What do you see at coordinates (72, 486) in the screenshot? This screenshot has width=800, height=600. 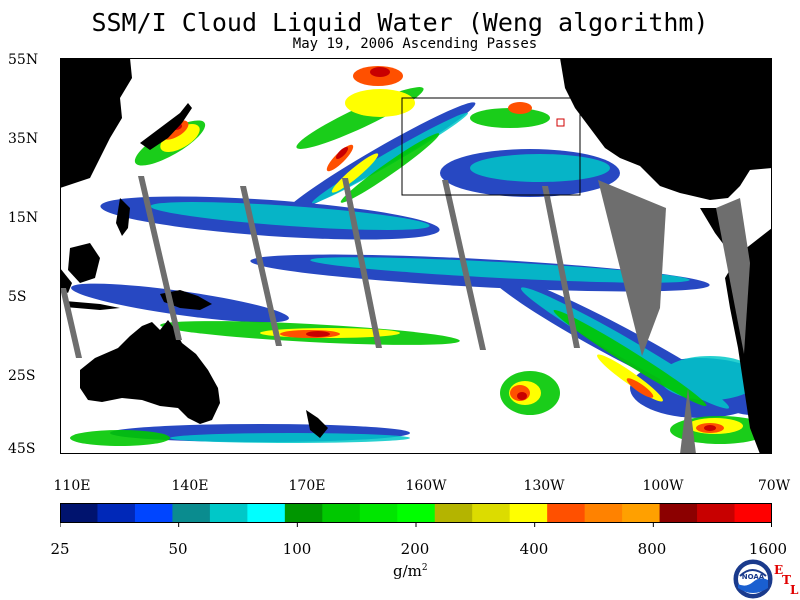 I see `lon-label-110e: 110E` at bounding box center [72, 486].